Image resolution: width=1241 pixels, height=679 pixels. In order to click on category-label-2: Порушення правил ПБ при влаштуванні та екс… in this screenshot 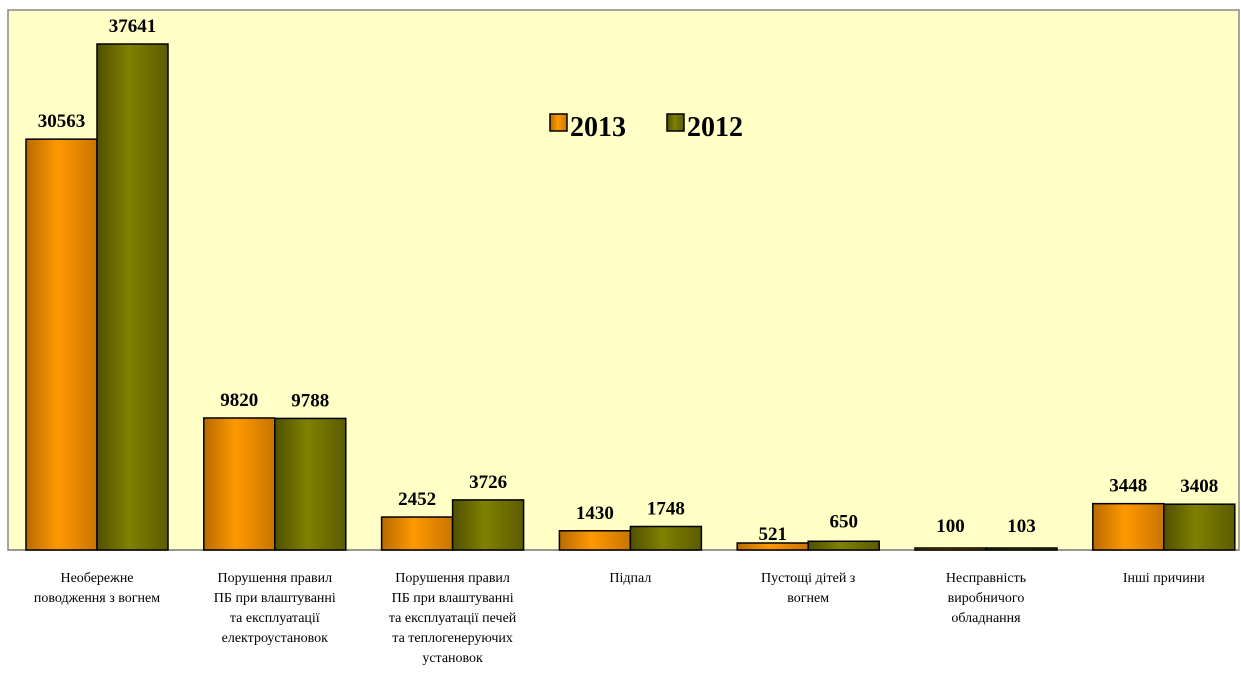, I will do `click(453, 618)`.